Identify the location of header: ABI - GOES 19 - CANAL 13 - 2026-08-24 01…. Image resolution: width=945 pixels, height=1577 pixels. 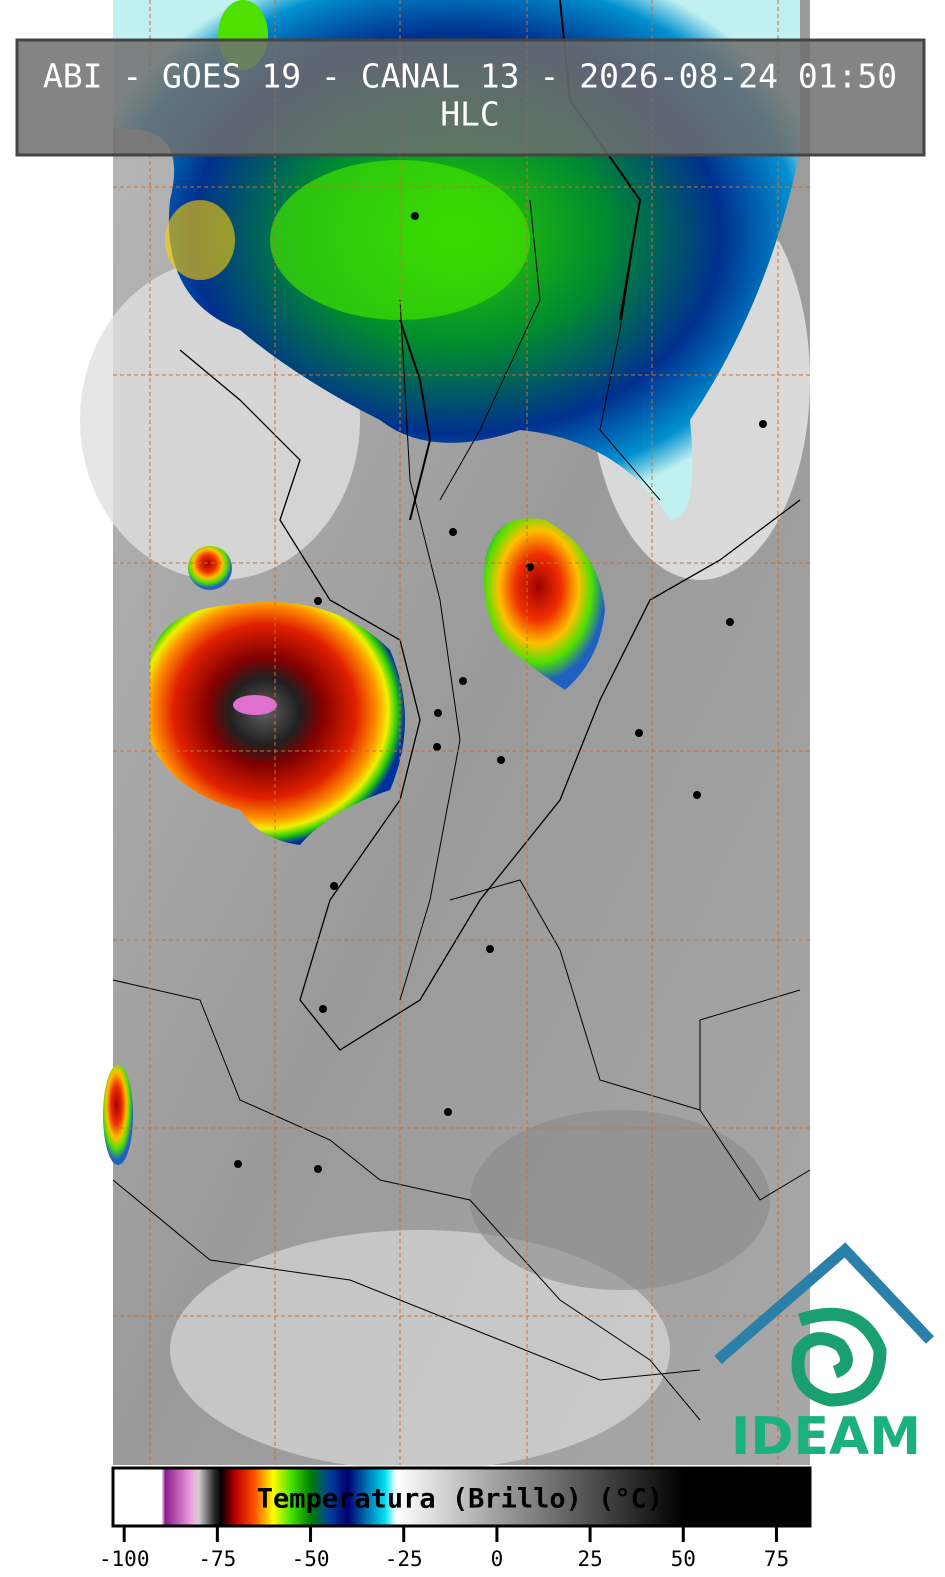
(470, 97).